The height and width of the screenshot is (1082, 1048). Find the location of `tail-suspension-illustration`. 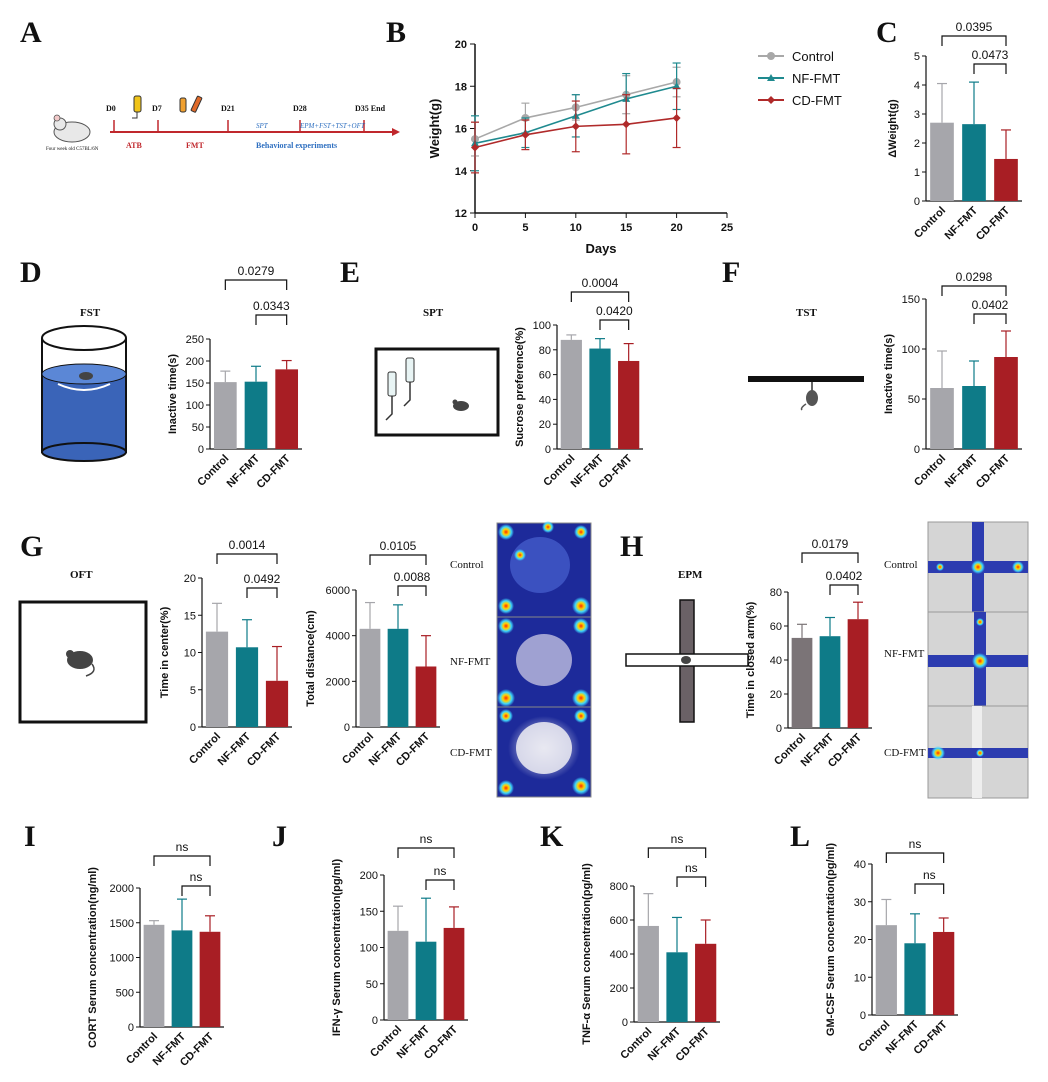

tail-suspension-illustration is located at coordinates (806, 393).